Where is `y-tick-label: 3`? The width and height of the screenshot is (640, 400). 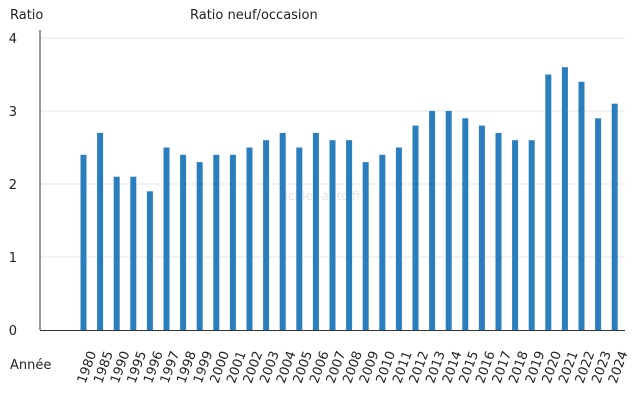
y-tick-label: 3 is located at coordinates (13, 112).